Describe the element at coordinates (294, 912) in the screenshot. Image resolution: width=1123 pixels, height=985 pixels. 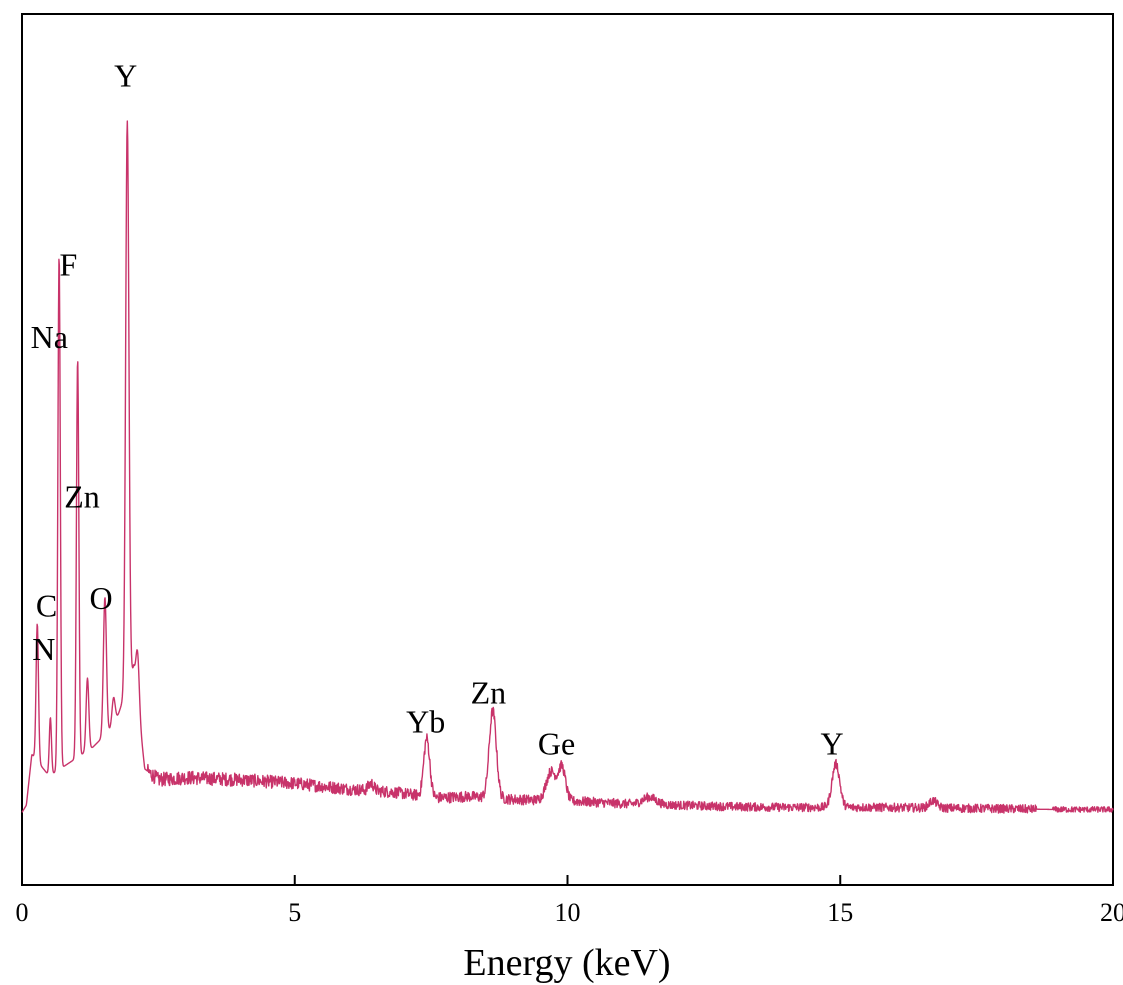
I see `x-tick-label: 5` at that location.